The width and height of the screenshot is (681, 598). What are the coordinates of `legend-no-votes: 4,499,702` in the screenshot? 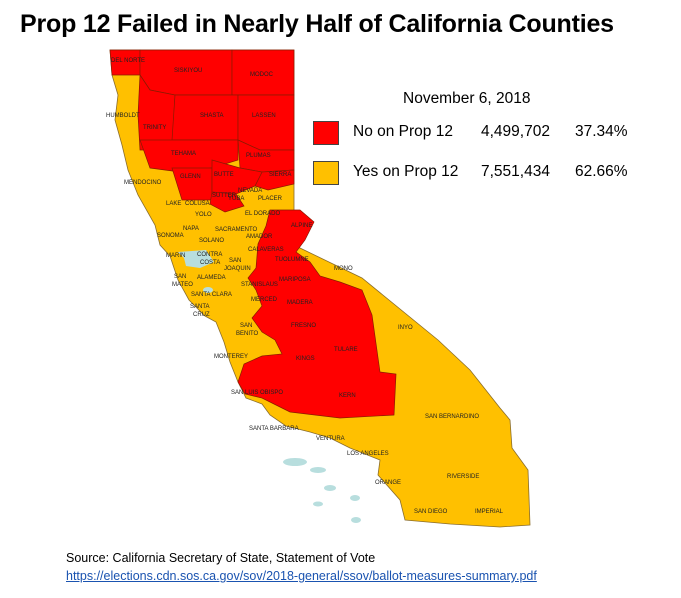 It's located at (515, 131).